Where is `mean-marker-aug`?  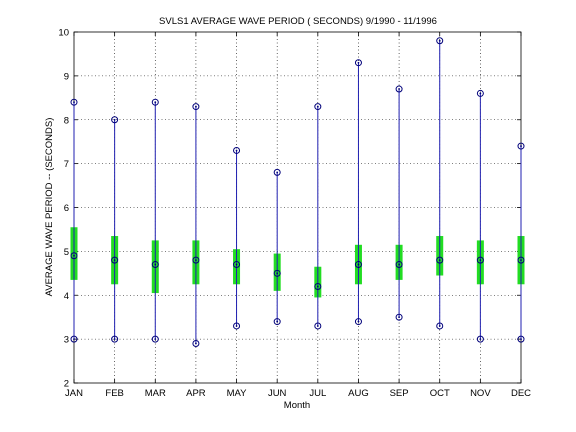 mean-marker-aug is located at coordinates (358, 265).